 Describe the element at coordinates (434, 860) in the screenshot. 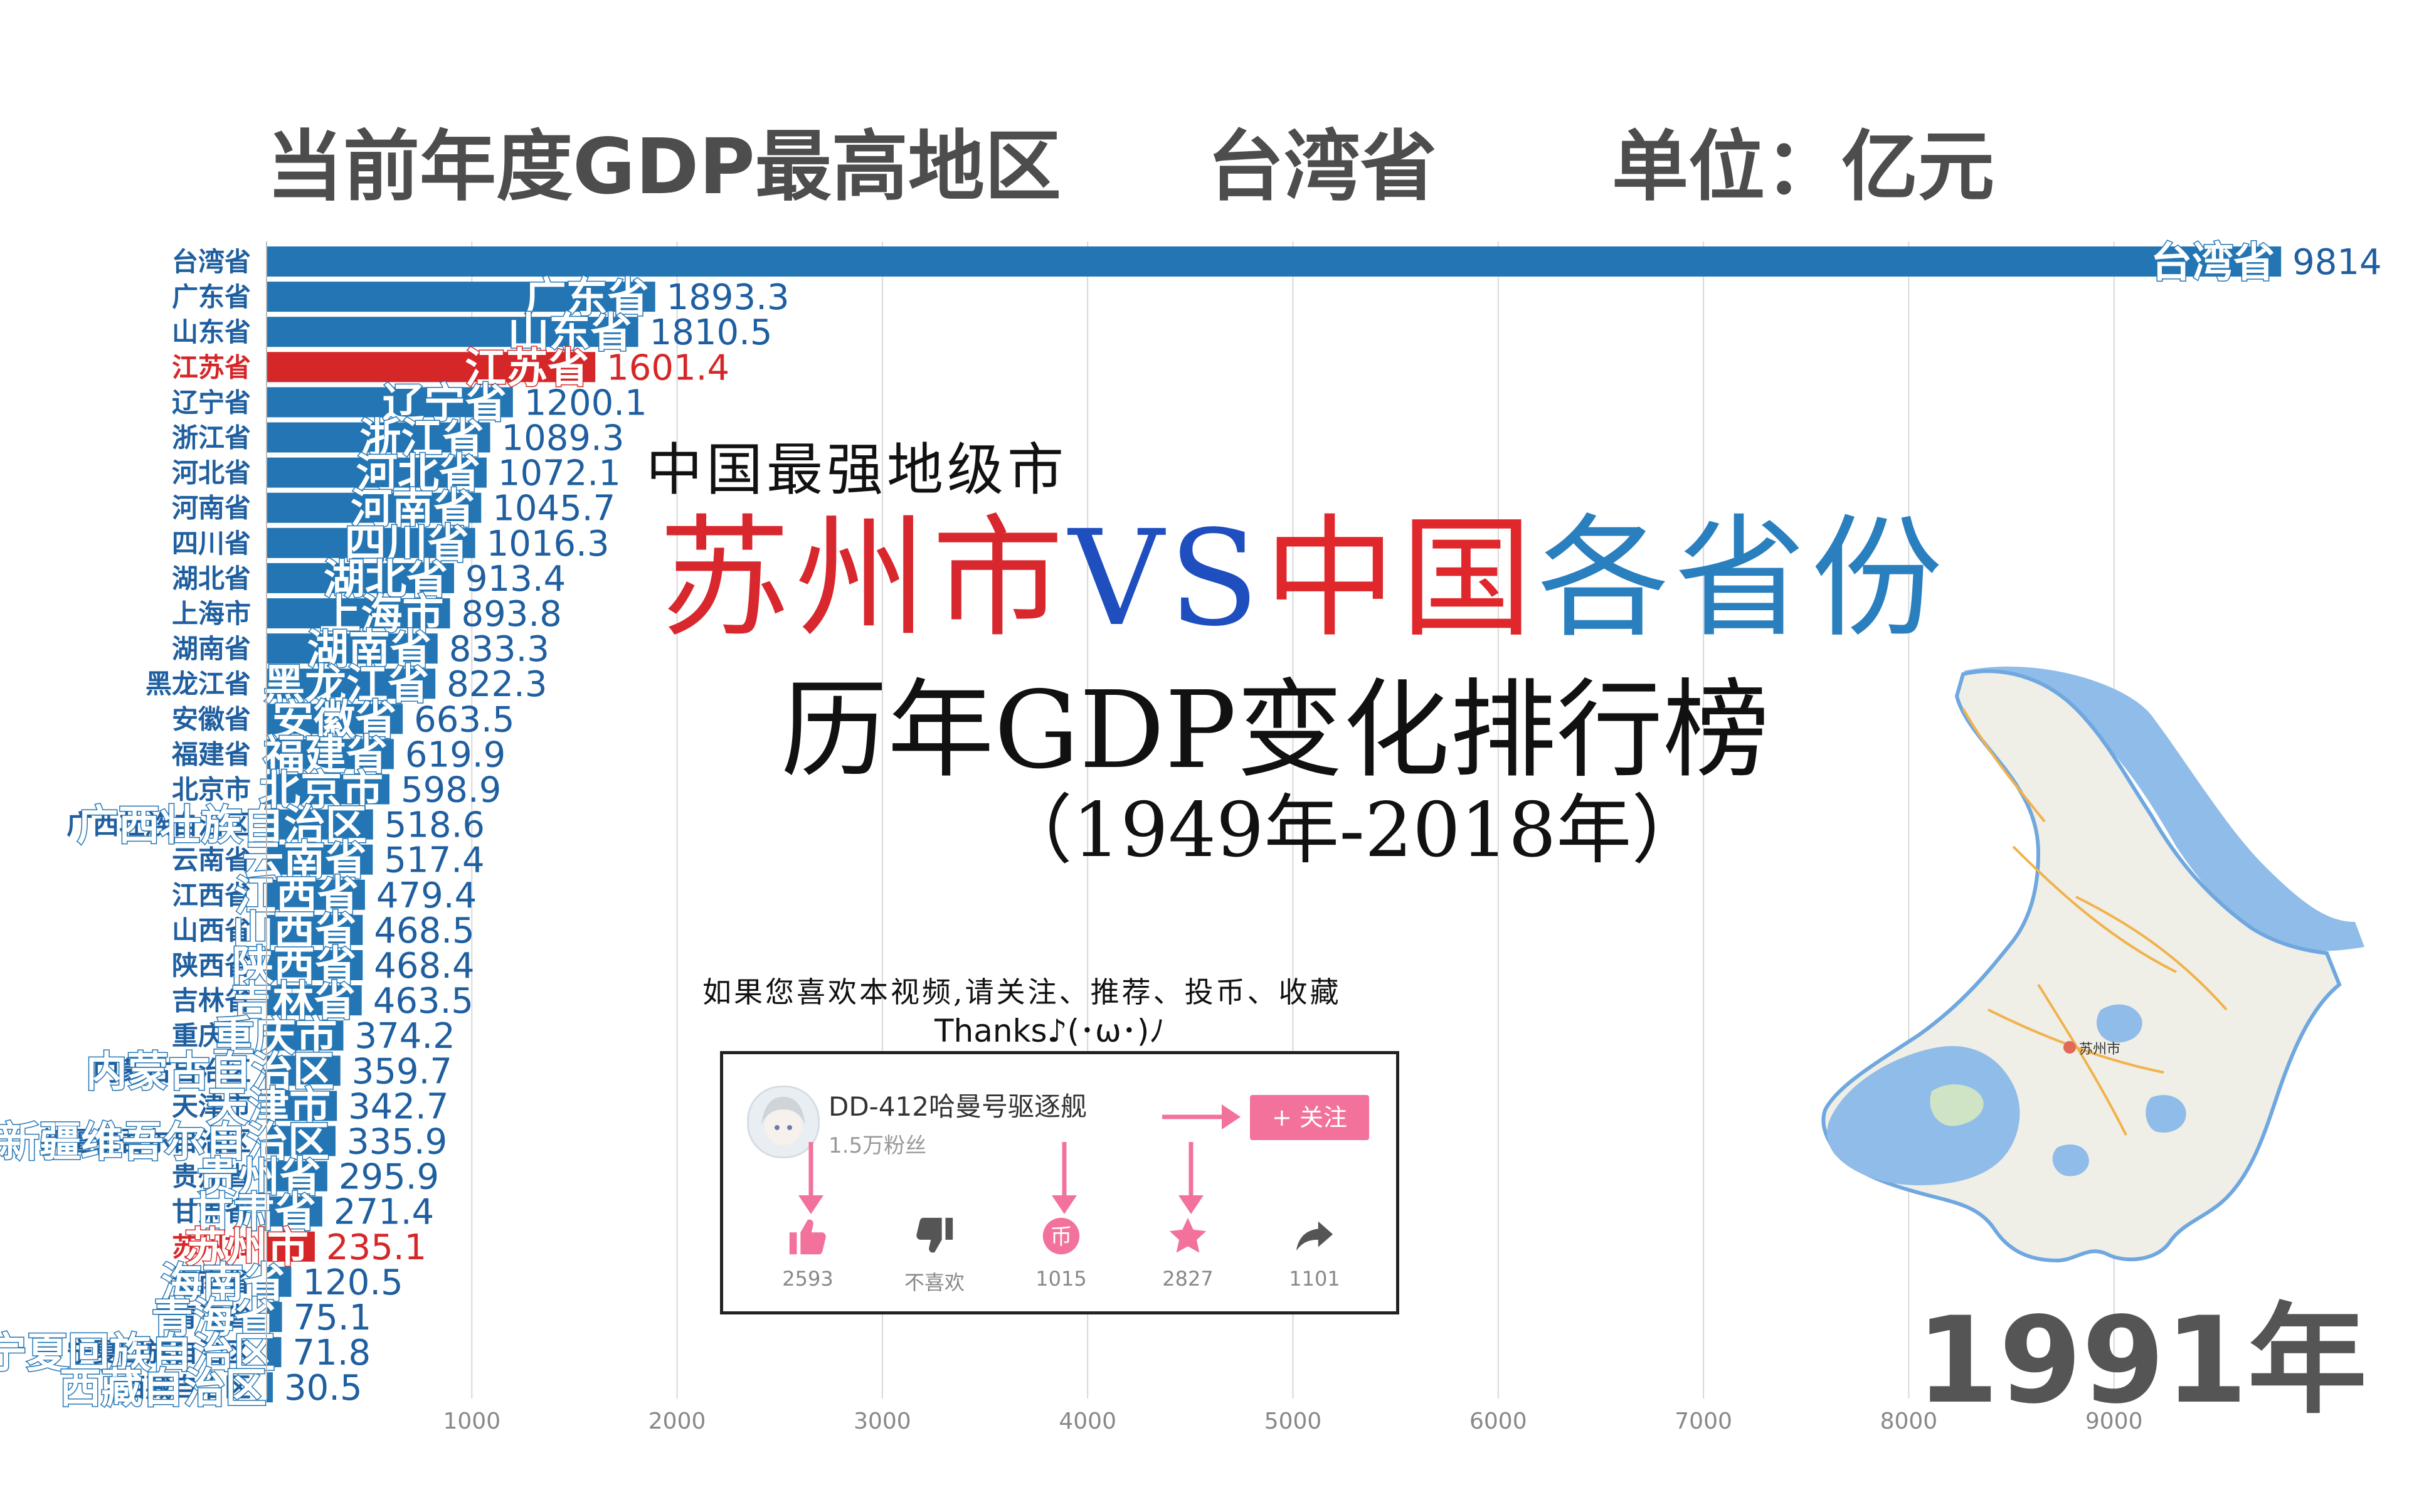

I see `value-label: 517.4` at that location.